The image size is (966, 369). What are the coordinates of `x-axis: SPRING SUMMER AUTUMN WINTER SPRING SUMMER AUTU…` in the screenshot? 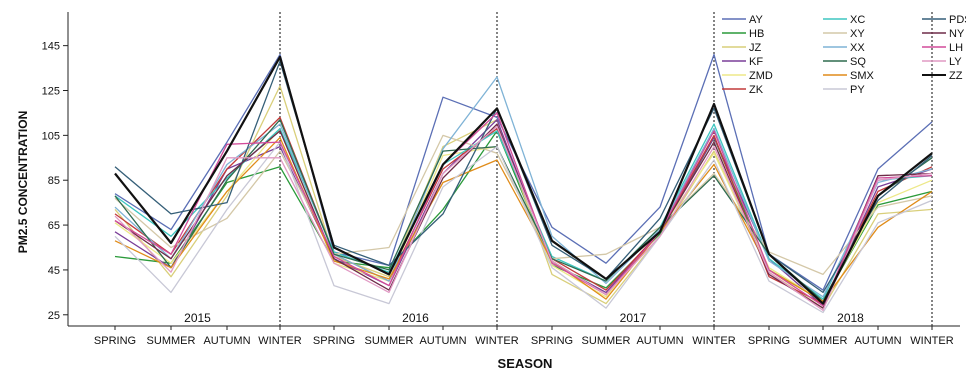 It's located at (524, 336).